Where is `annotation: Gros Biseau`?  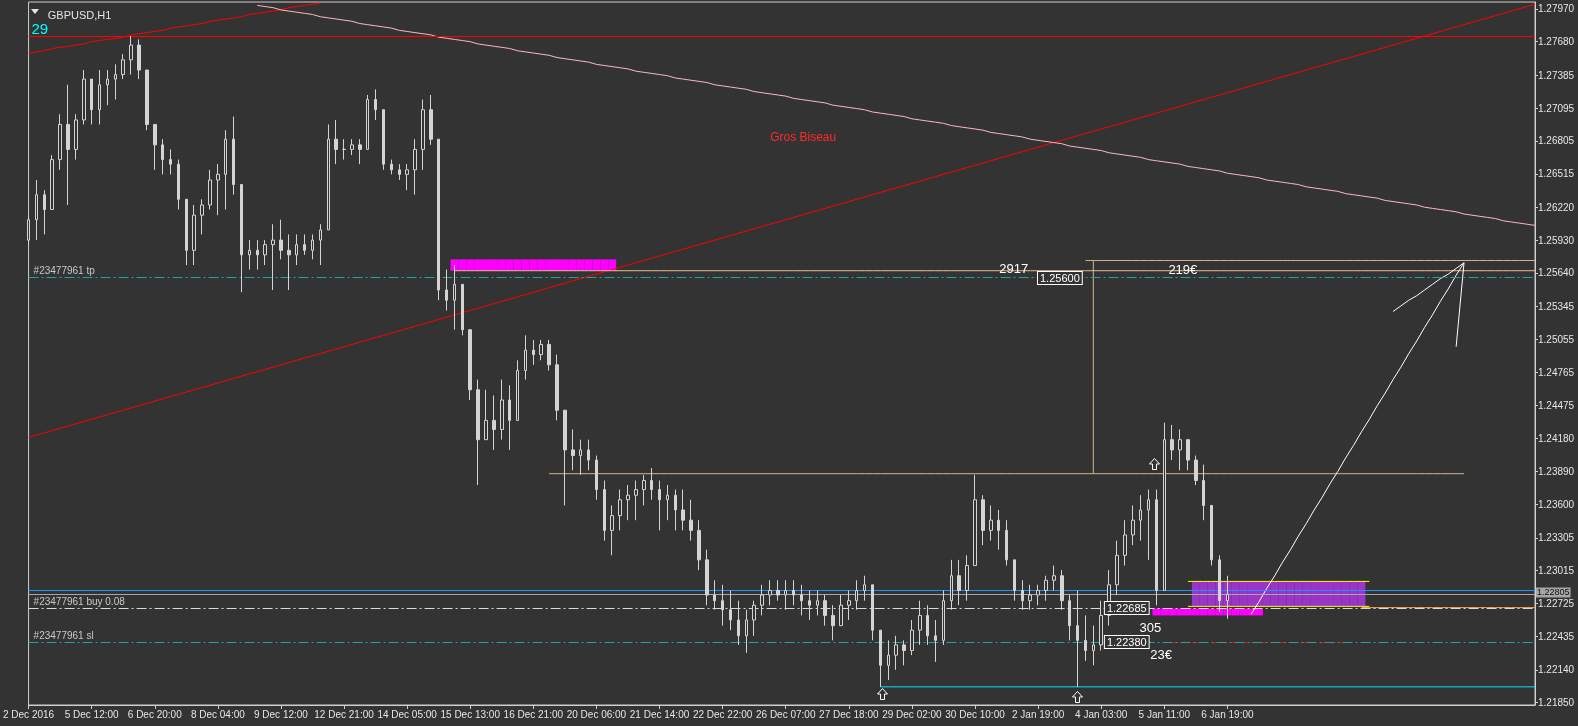 annotation: Gros Biseau is located at coordinates (803, 137).